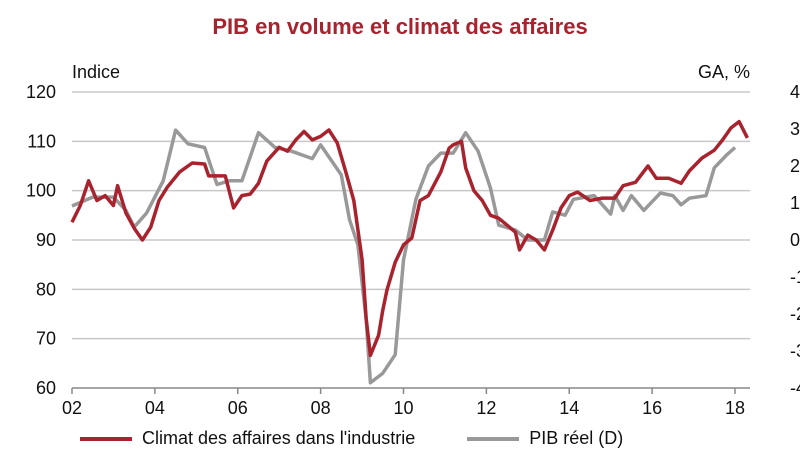 The width and height of the screenshot is (800, 463). What do you see at coordinates (795, 203) in the screenshot?
I see `y-right-tick-label: 1` at bounding box center [795, 203].